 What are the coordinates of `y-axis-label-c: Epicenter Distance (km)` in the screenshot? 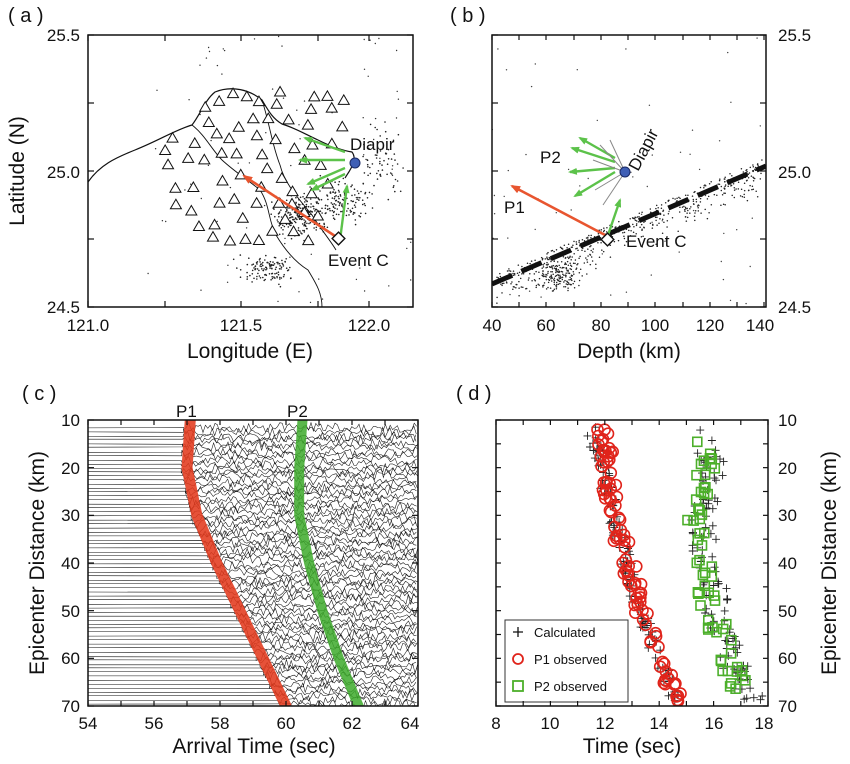 It's located at (37, 563).